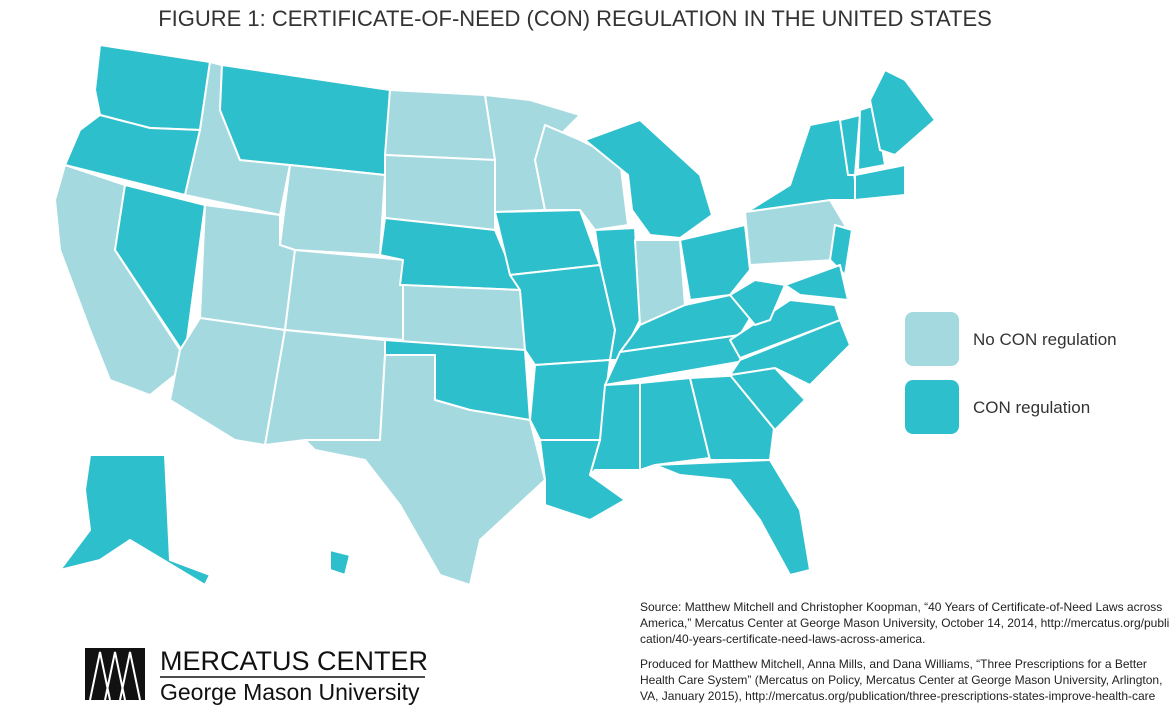 The image size is (1170, 719). I want to click on legend: No CON regulation CON regulation, so click(1011, 373).